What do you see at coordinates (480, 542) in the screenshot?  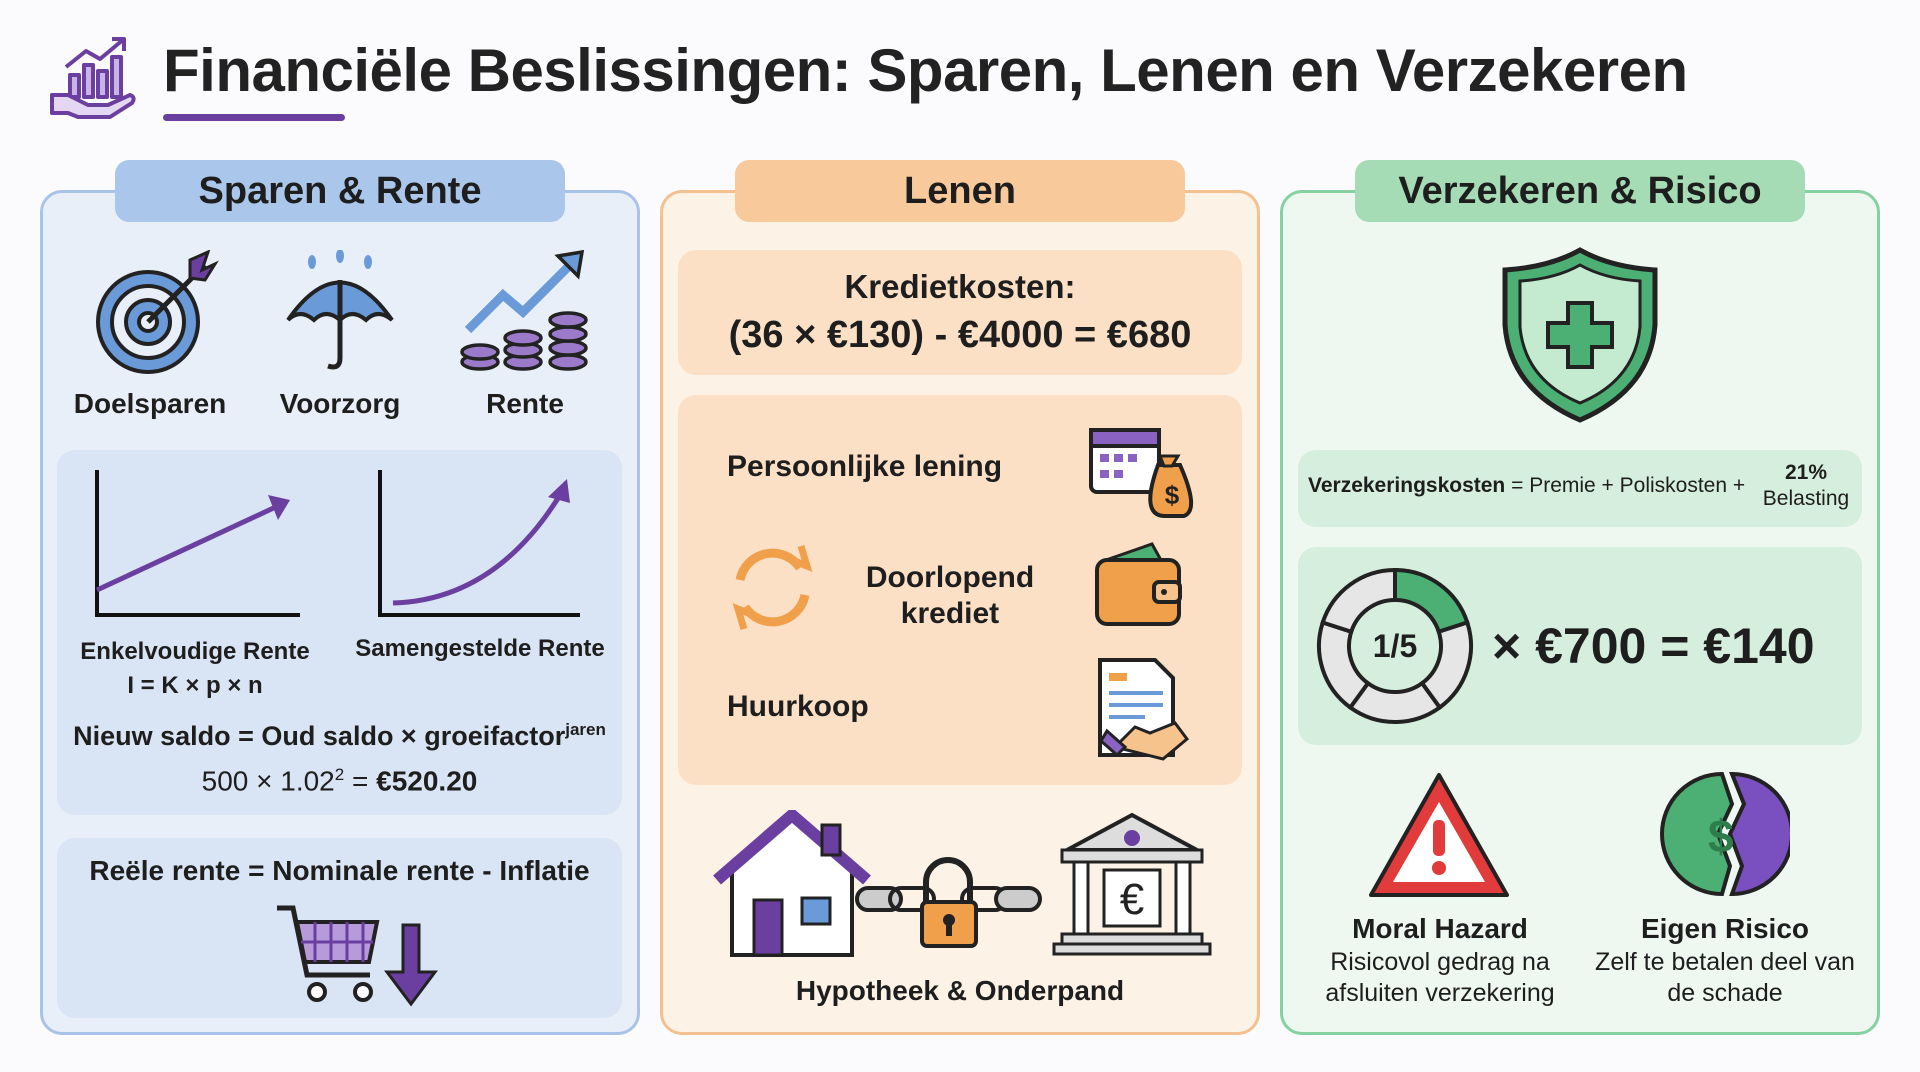 I see `compound-interest-graph` at bounding box center [480, 542].